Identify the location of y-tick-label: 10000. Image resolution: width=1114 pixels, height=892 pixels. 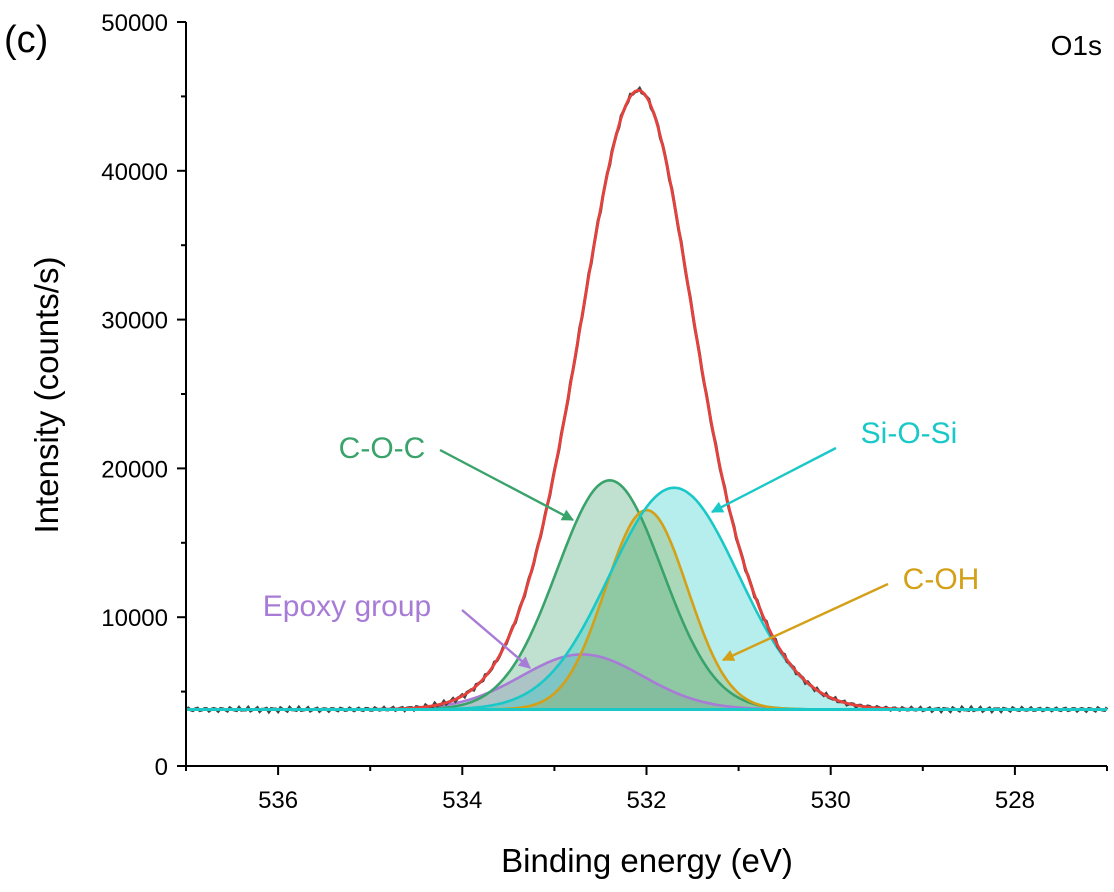
(134, 618).